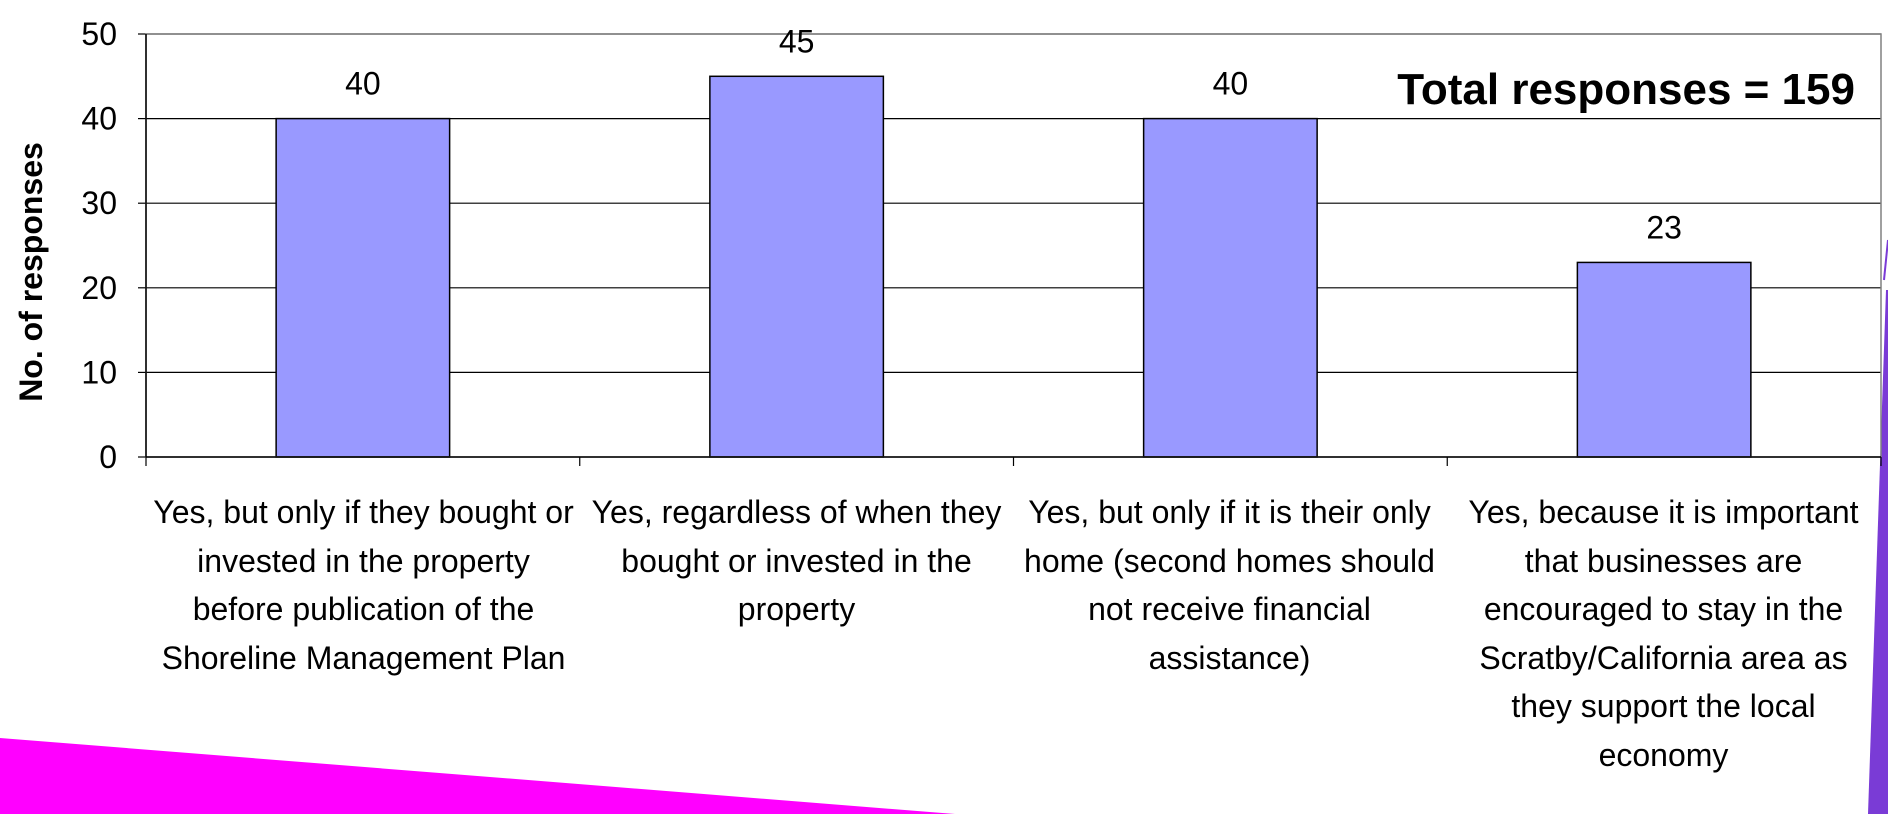 This screenshot has width=1888, height=814. What do you see at coordinates (99, 203) in the screenshot?
I see `y-tick-label: 30` at bounding box center [99, 203].